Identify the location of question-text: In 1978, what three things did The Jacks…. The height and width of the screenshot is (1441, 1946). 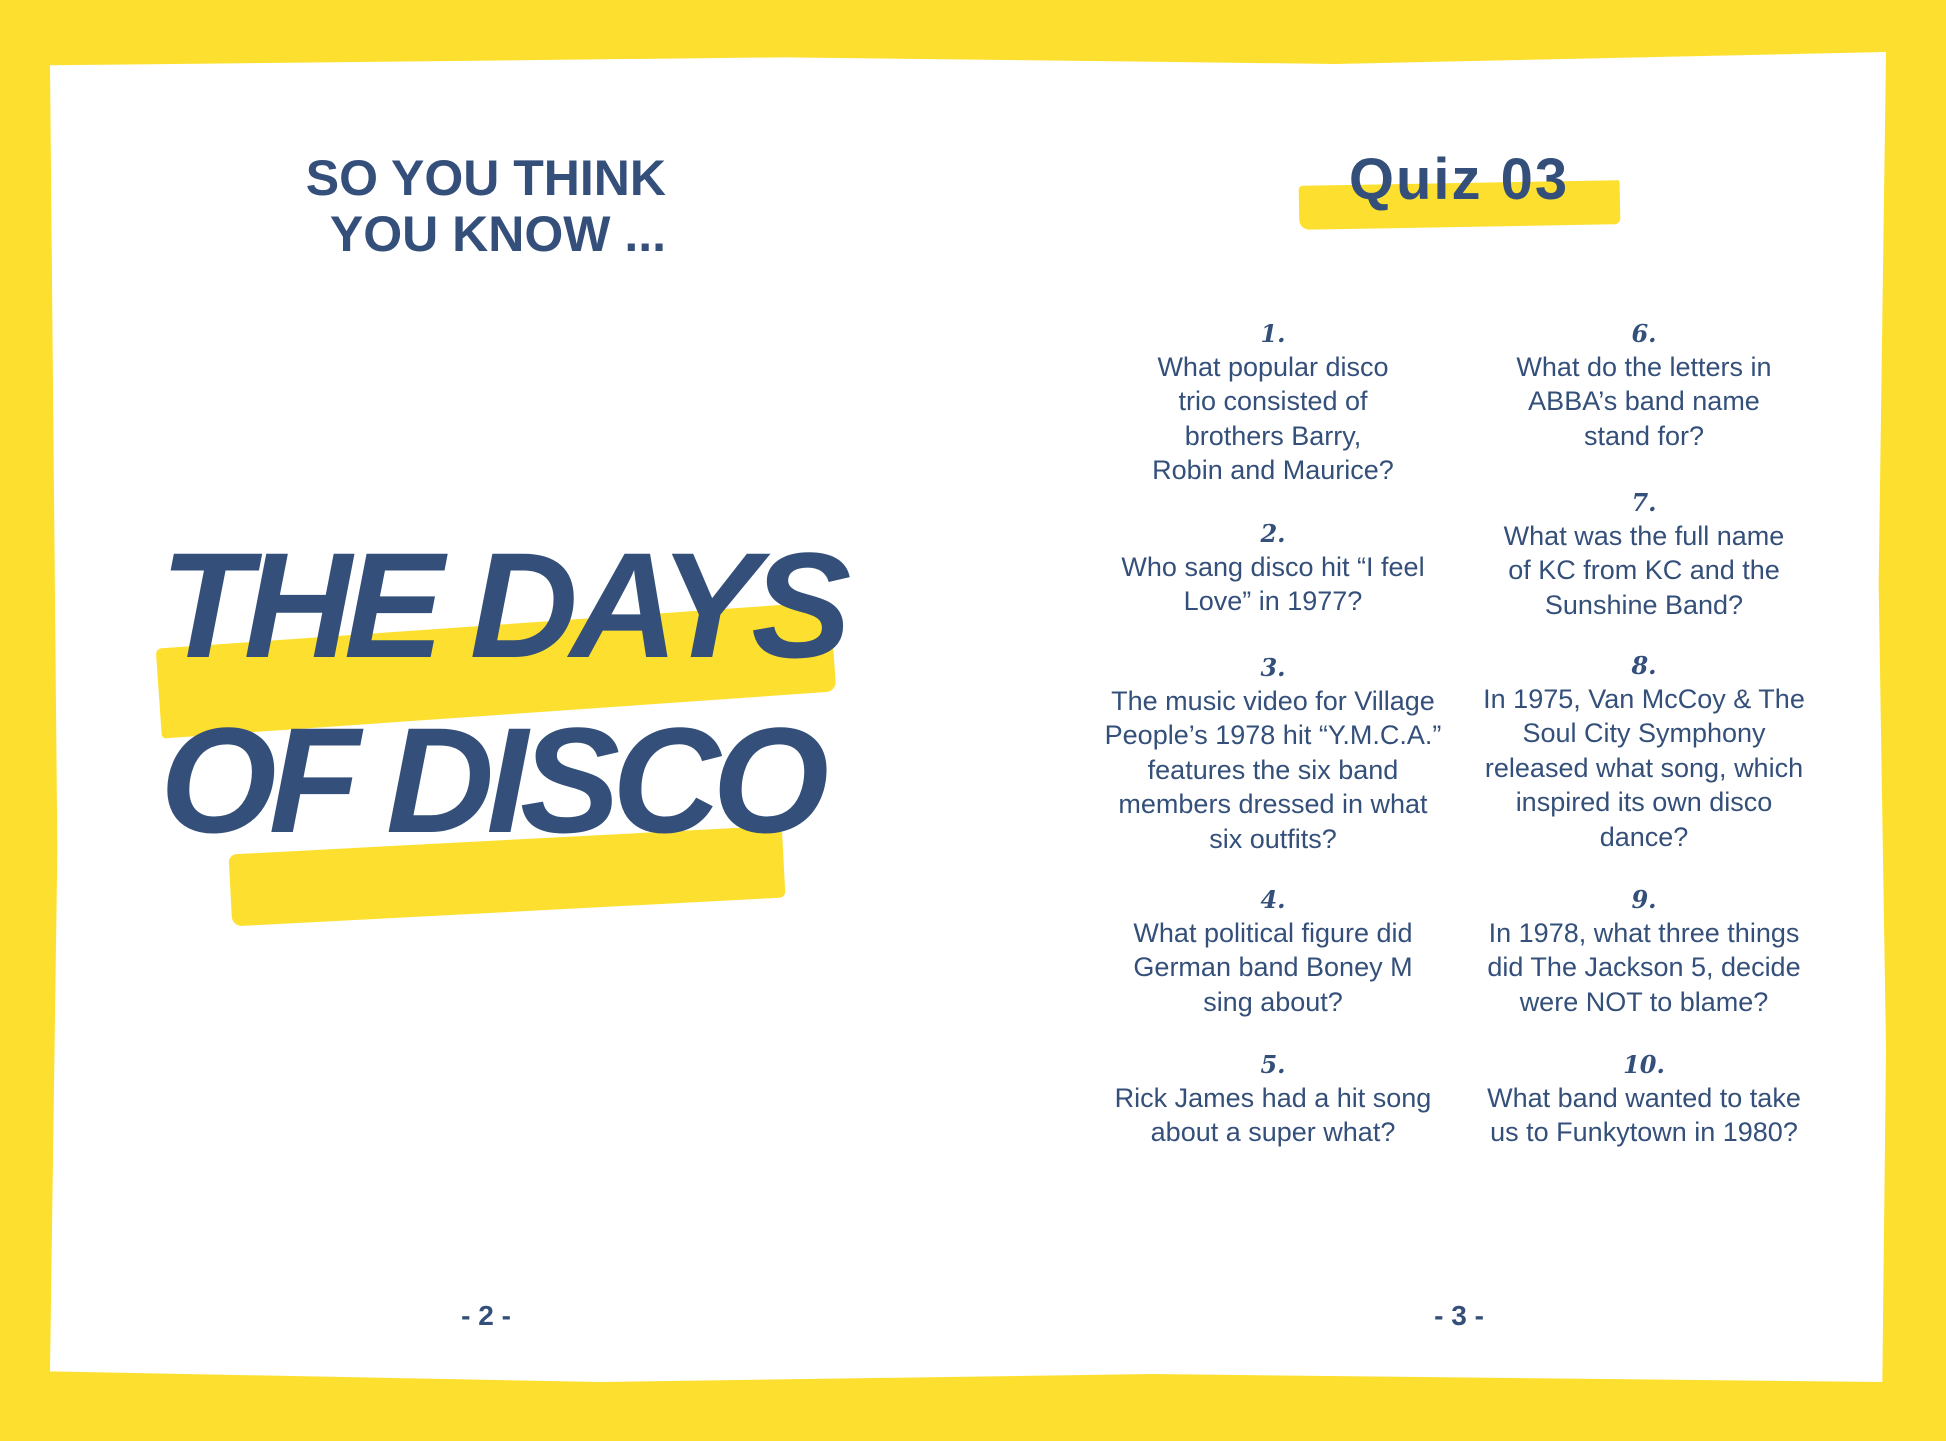
(1644, 967).